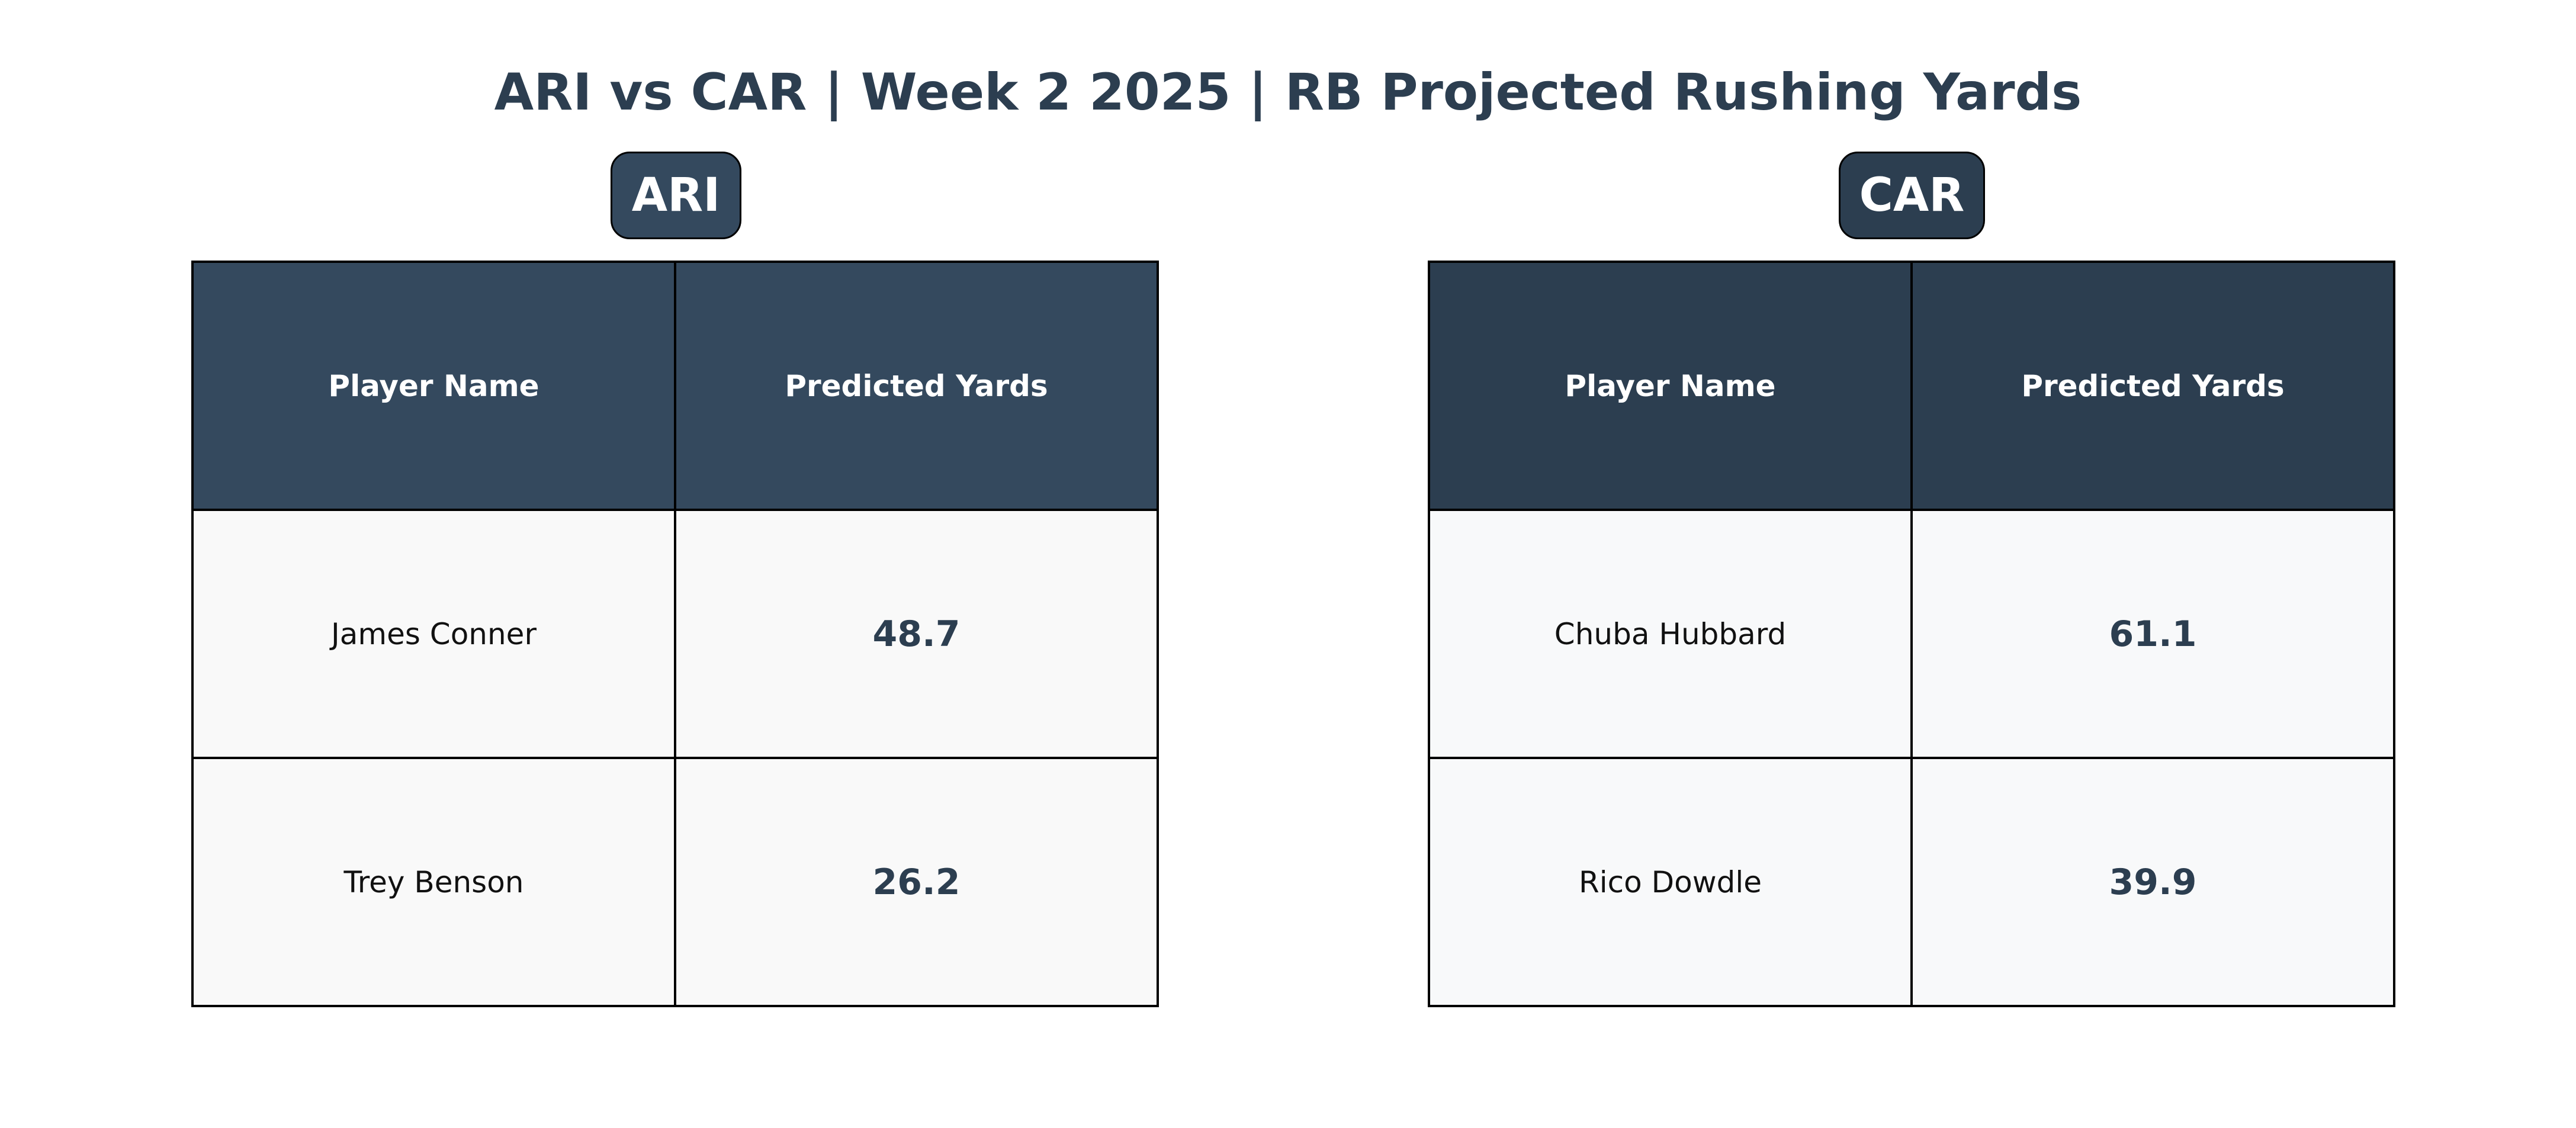 The height and width of the screenshot is (1128, 2576). What do you see at coordinates (916, 634) in the screenshot?
I see `predicted-yards-cell: 48.7` at bounding box center [916, 634].